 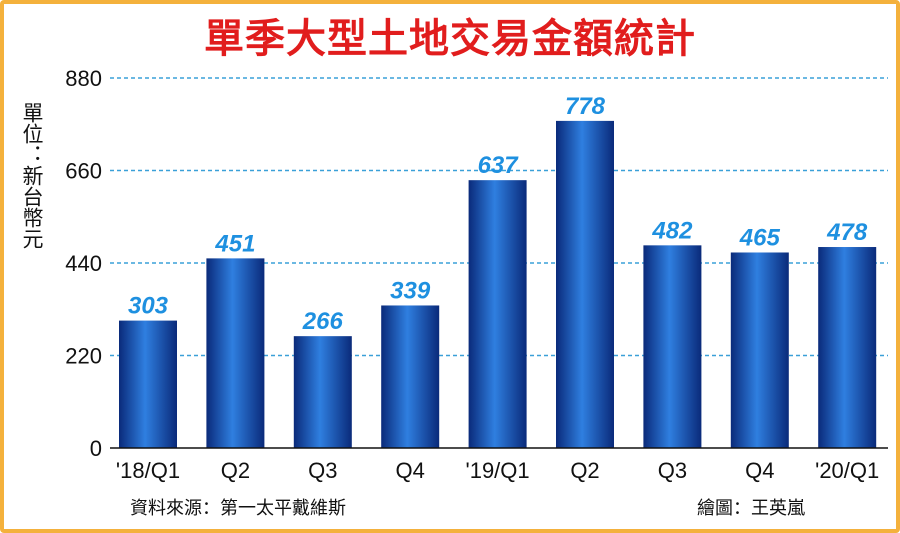 I want to click on bar-value-label: 478, so click(x=847, y=232).